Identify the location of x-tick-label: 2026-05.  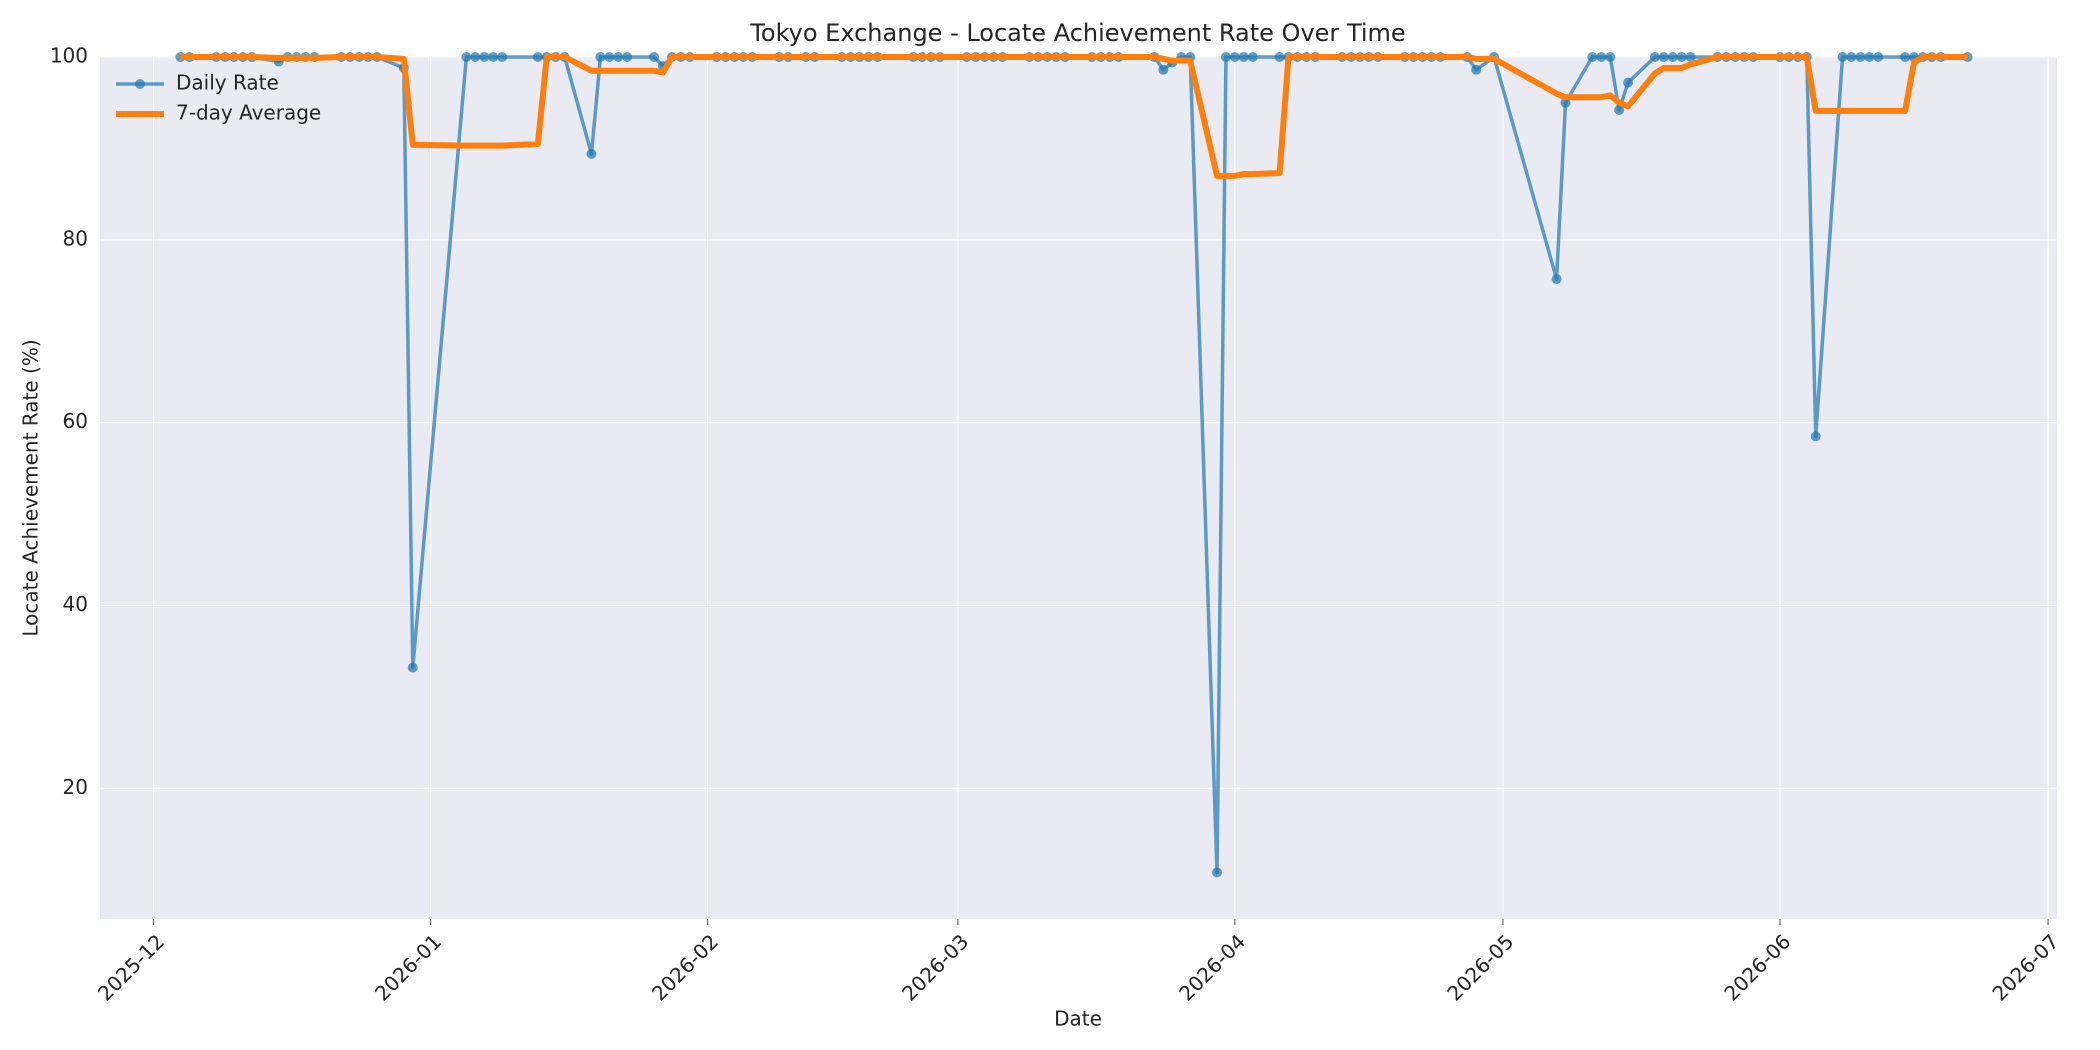
(1480, 967).